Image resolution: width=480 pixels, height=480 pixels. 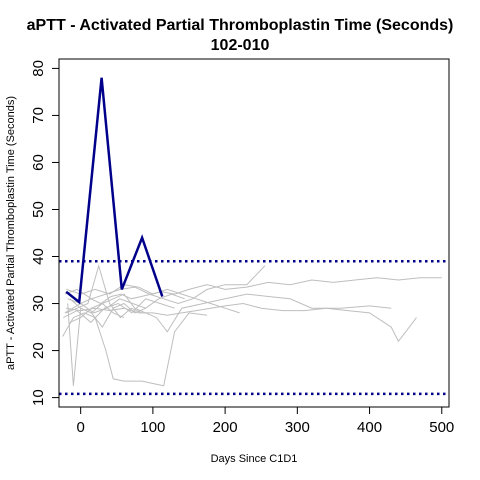 I want to click on x-tick-label: 100, so click(x=152, y=427).